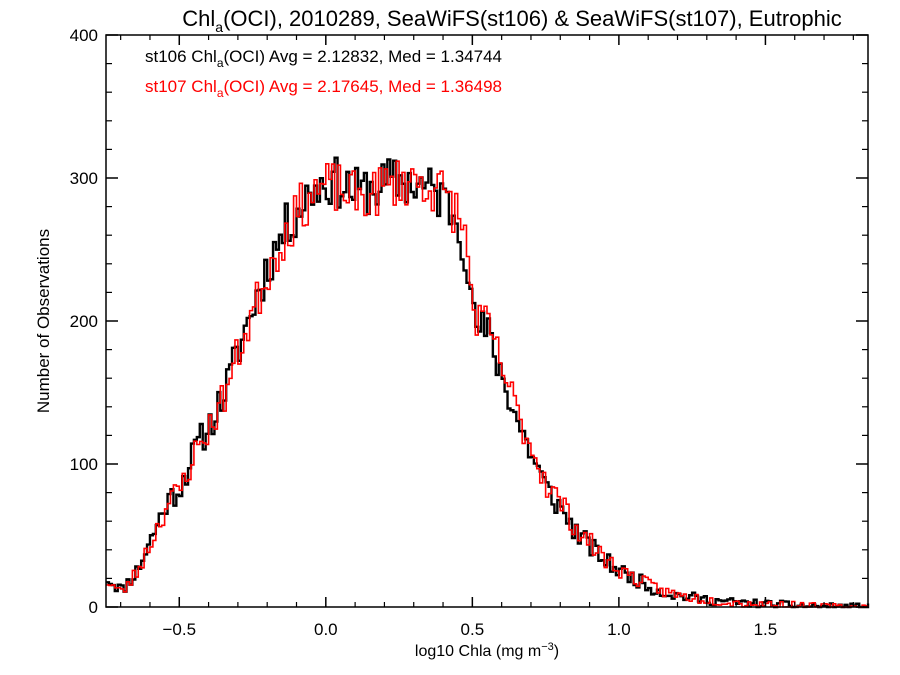 This screenshot has height=675, width=900. I want to click on y-tick-label: 200, so click(84, 321).